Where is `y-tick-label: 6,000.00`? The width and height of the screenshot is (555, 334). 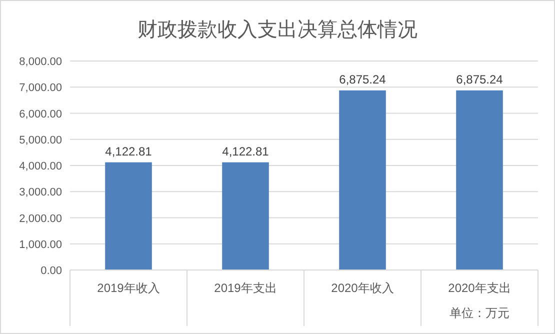
y-tick-label: 6,000.00 is located at coordinates (40, 114).